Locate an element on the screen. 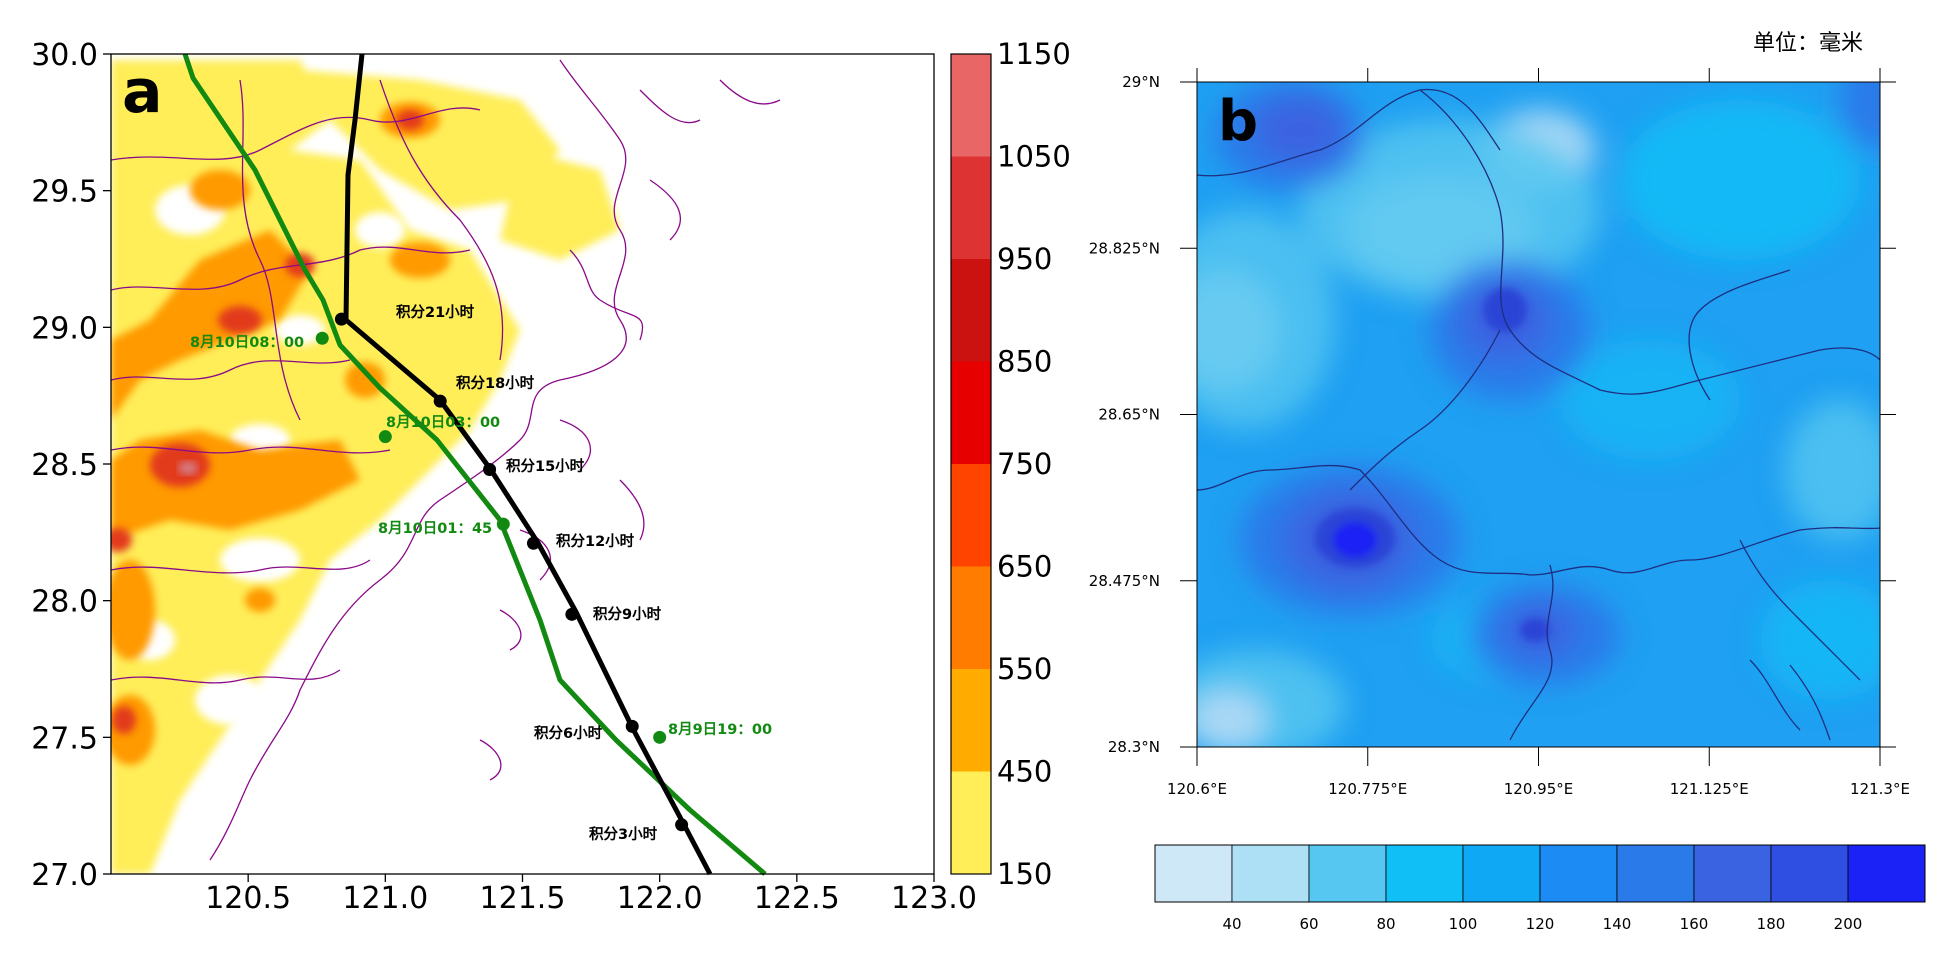  observed-track-points is located at coordinates (491, 537).